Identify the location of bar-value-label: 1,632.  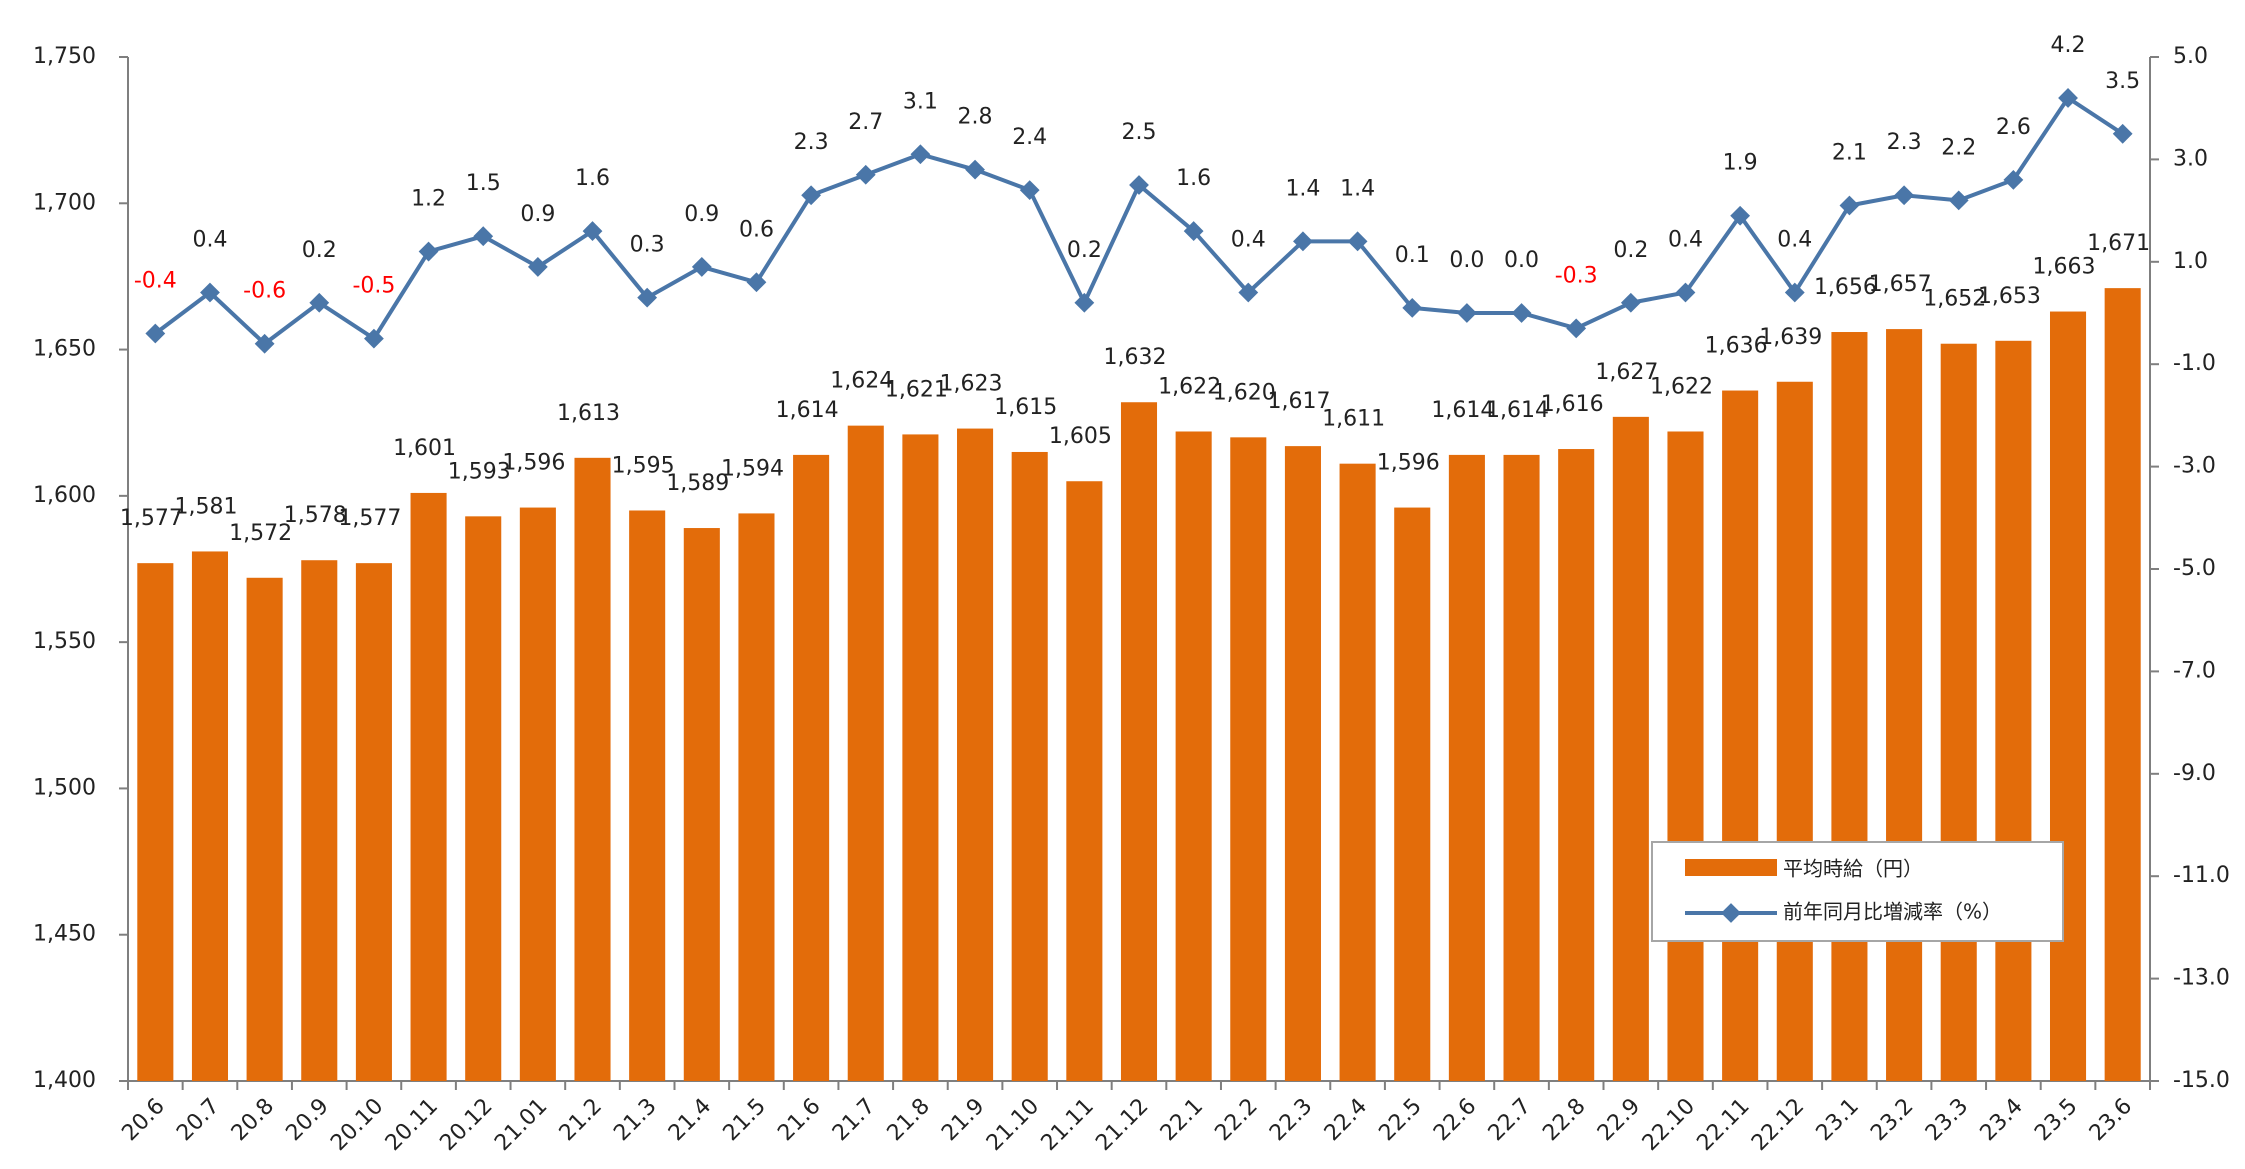
(1135, 357).